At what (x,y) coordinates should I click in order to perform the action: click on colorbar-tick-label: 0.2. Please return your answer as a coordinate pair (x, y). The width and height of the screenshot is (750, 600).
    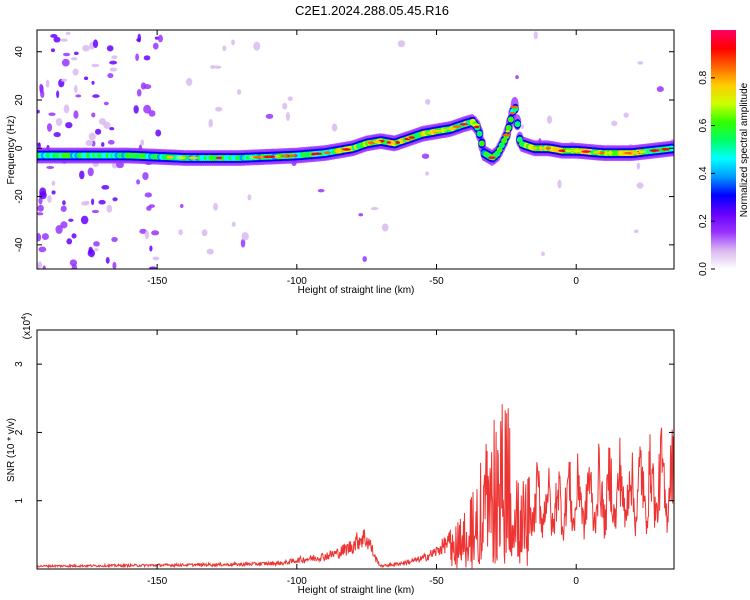
    Looking at the image, I should click on (703, 221).